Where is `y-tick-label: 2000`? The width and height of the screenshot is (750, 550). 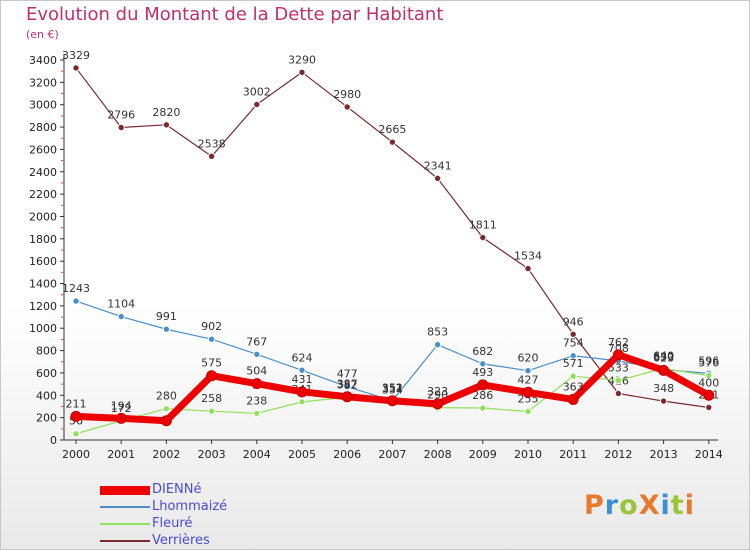
y-tick-label: 2000 is located at coordinates (43, 216).